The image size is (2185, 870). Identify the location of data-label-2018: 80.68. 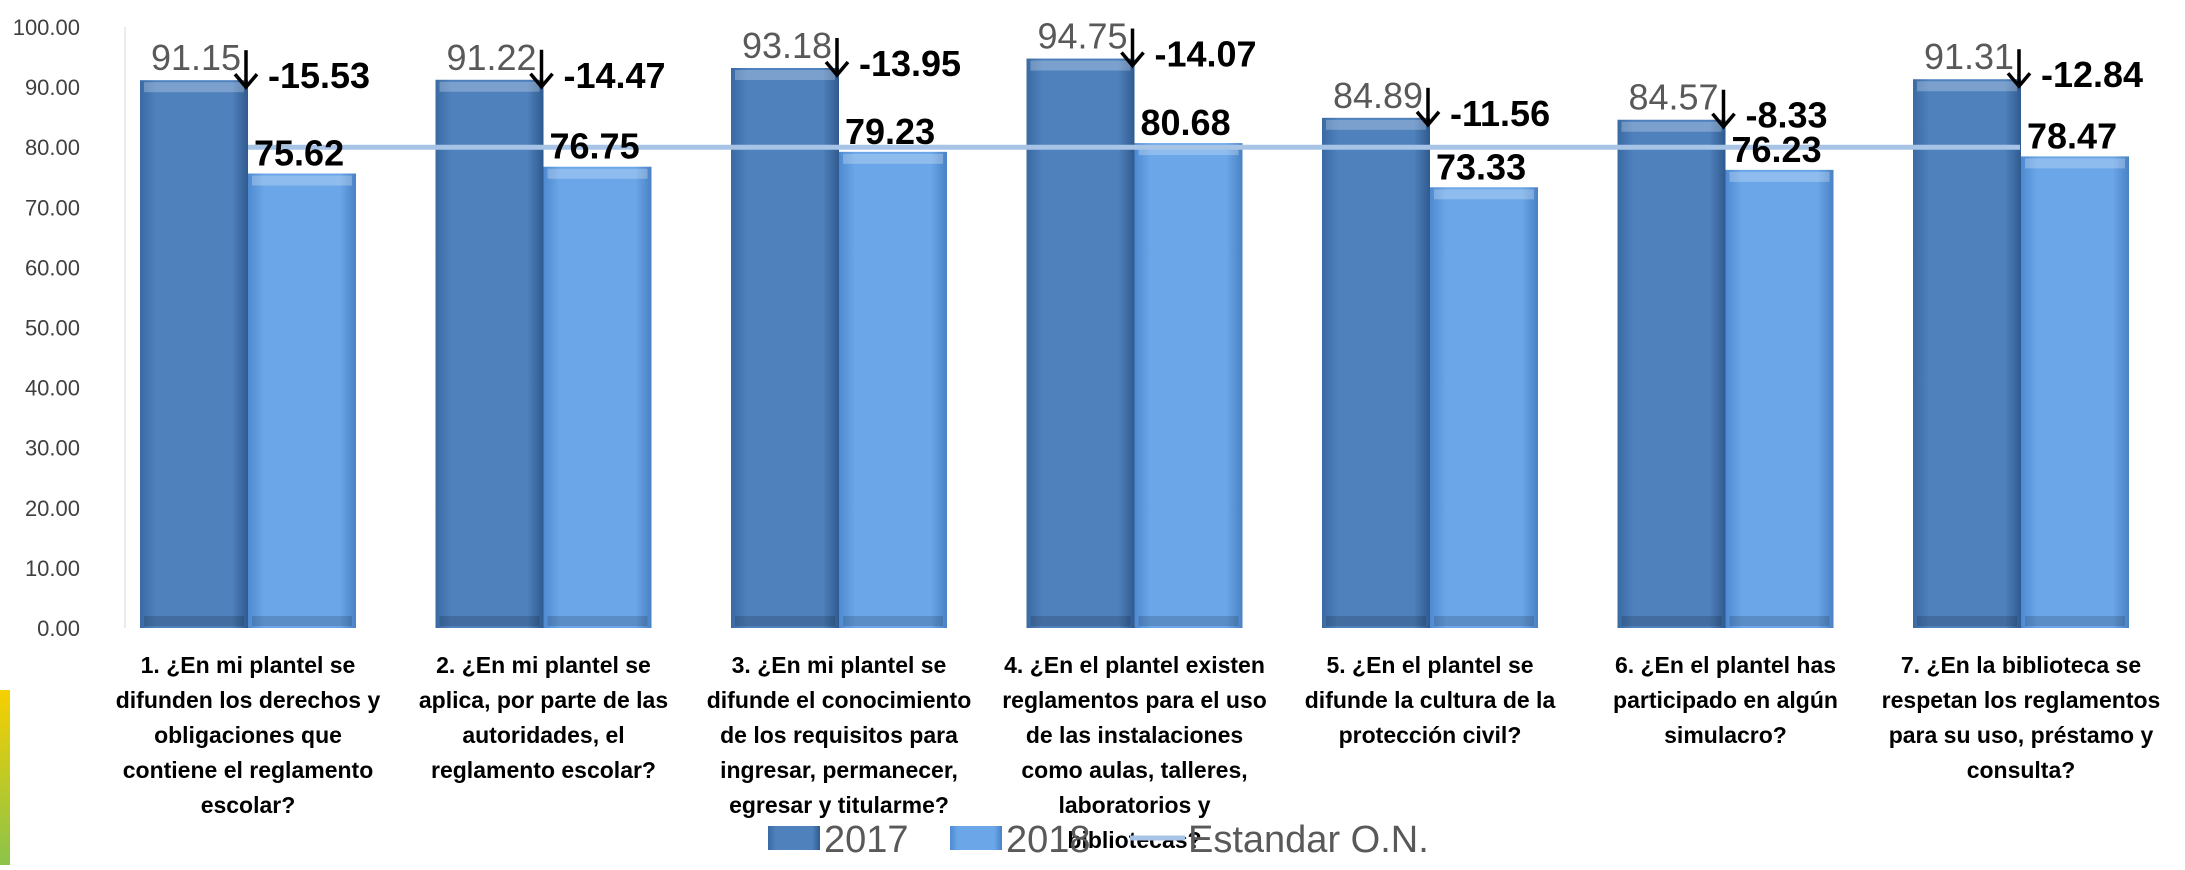
(1186, 122).